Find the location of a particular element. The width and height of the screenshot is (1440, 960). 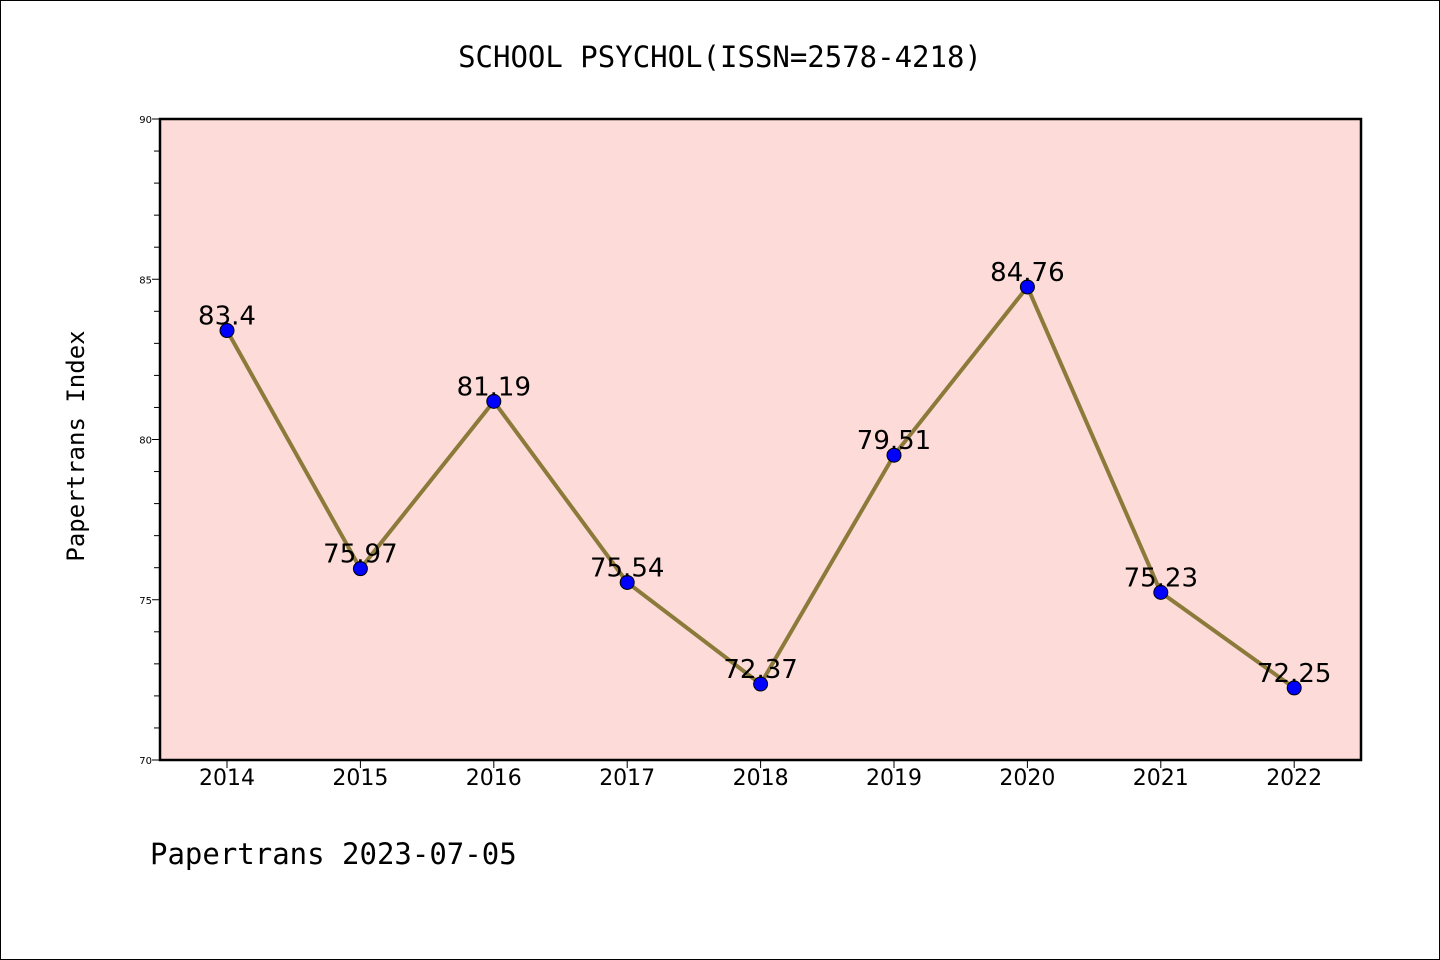

x-tick-label: 2022 is located at coordinates (1294, 778).